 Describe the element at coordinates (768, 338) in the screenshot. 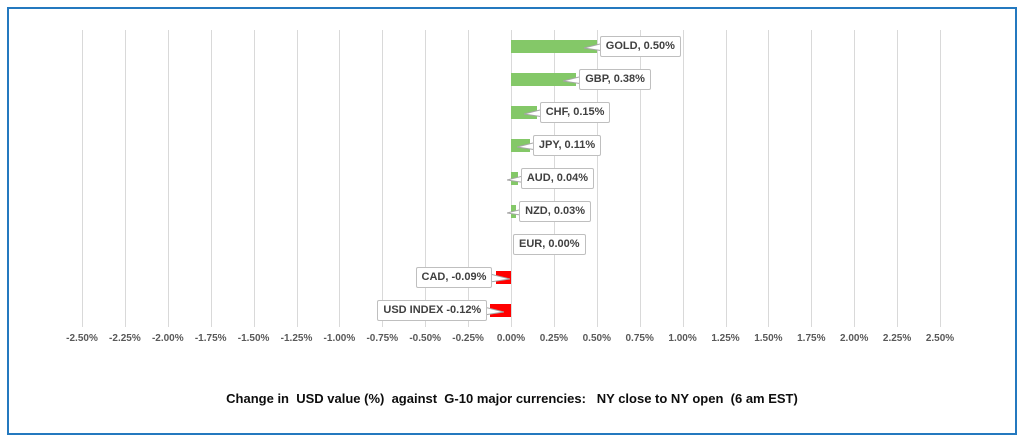

I see `x-tick-label: 1.50%` at that location.